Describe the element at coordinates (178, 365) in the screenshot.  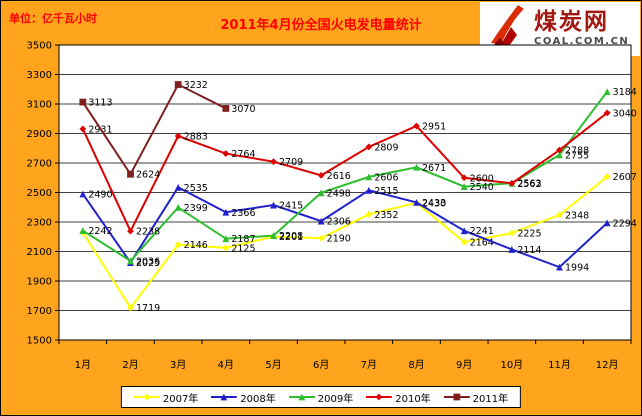
I see `x-axis-label: 3月` at that location.